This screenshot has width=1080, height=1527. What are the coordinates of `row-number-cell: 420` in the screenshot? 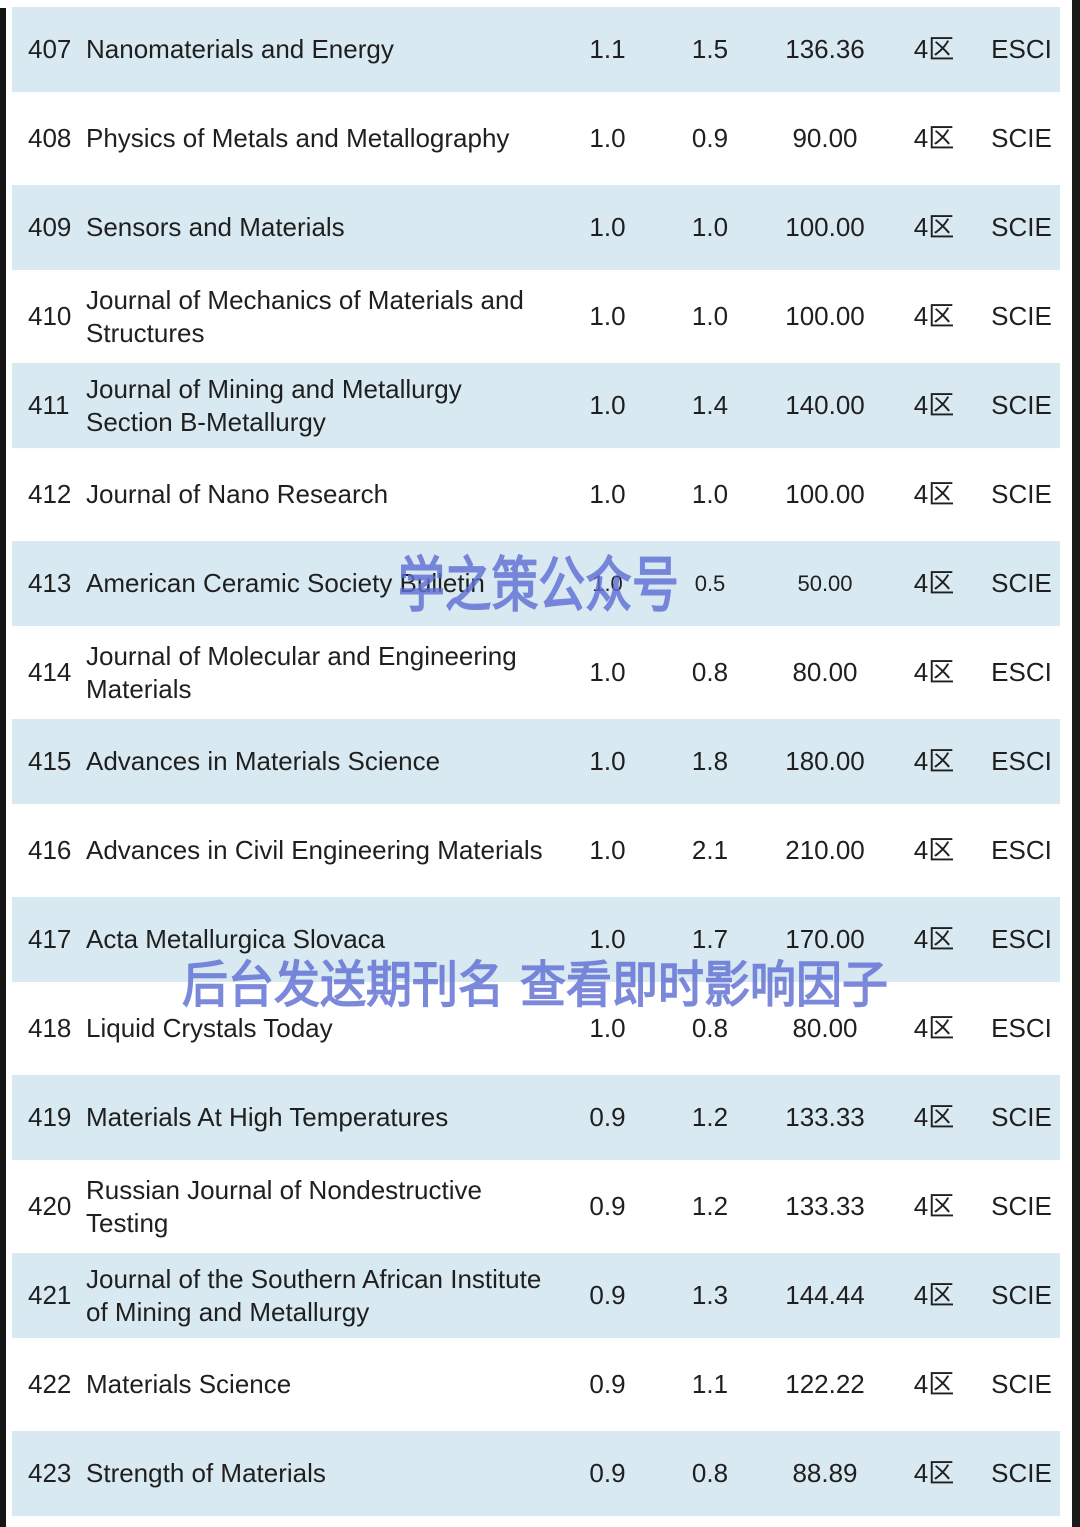 It's located at (50, 1206).